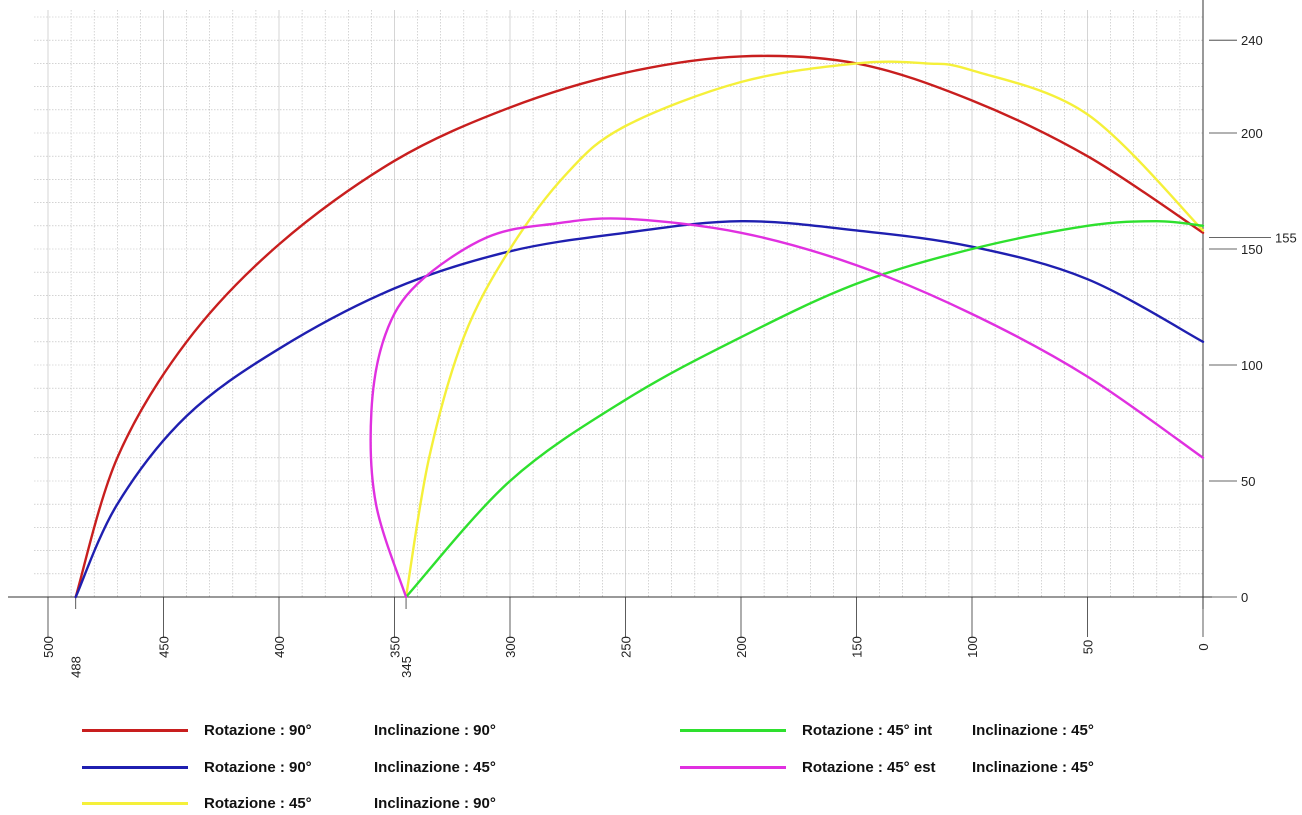 The height and width of the screenshot is (815, 1302). I want to click on x-tick-label: 200, so click(741, 647).